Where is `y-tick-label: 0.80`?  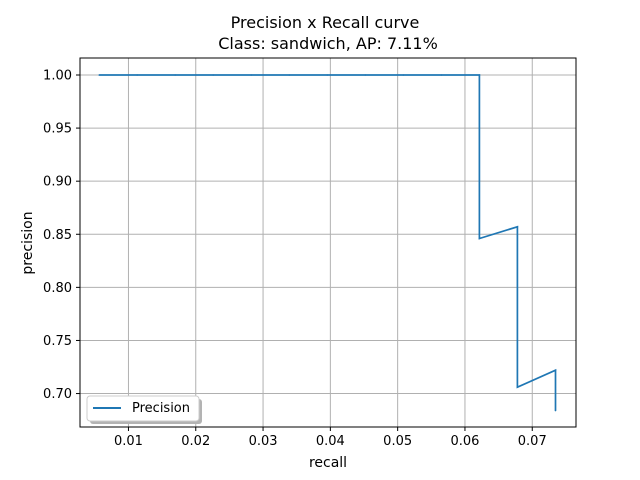 y-tick-label: 0.80 is located at coordinates (57, 288).